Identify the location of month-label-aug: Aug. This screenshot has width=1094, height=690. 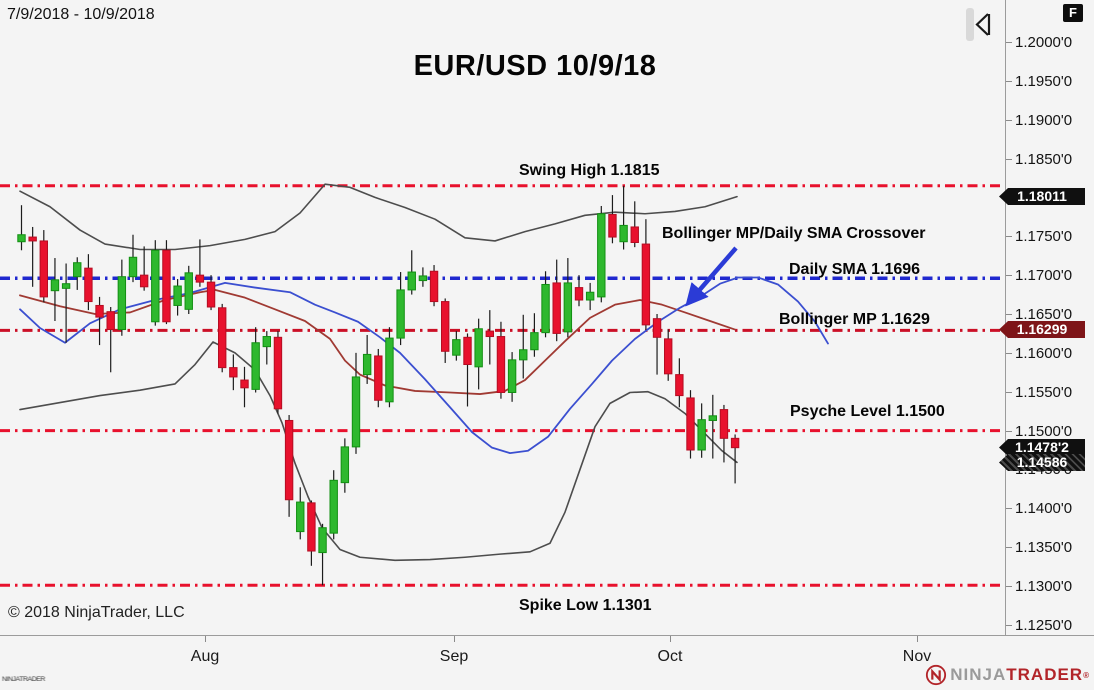
(205, 656).